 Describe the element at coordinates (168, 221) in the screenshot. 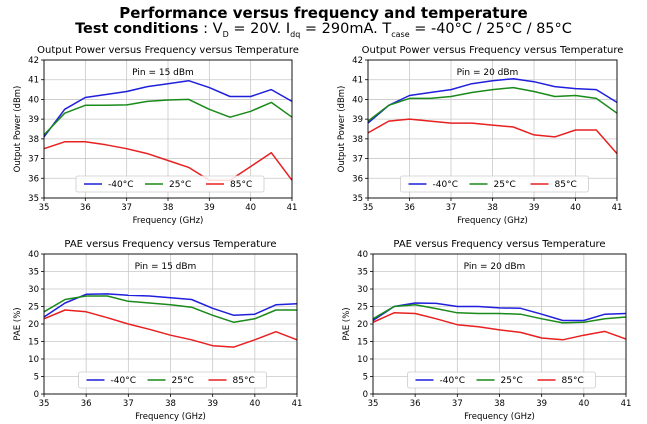

I see `chart-1-x-axis-label: Frequency (GHz)` at that location.